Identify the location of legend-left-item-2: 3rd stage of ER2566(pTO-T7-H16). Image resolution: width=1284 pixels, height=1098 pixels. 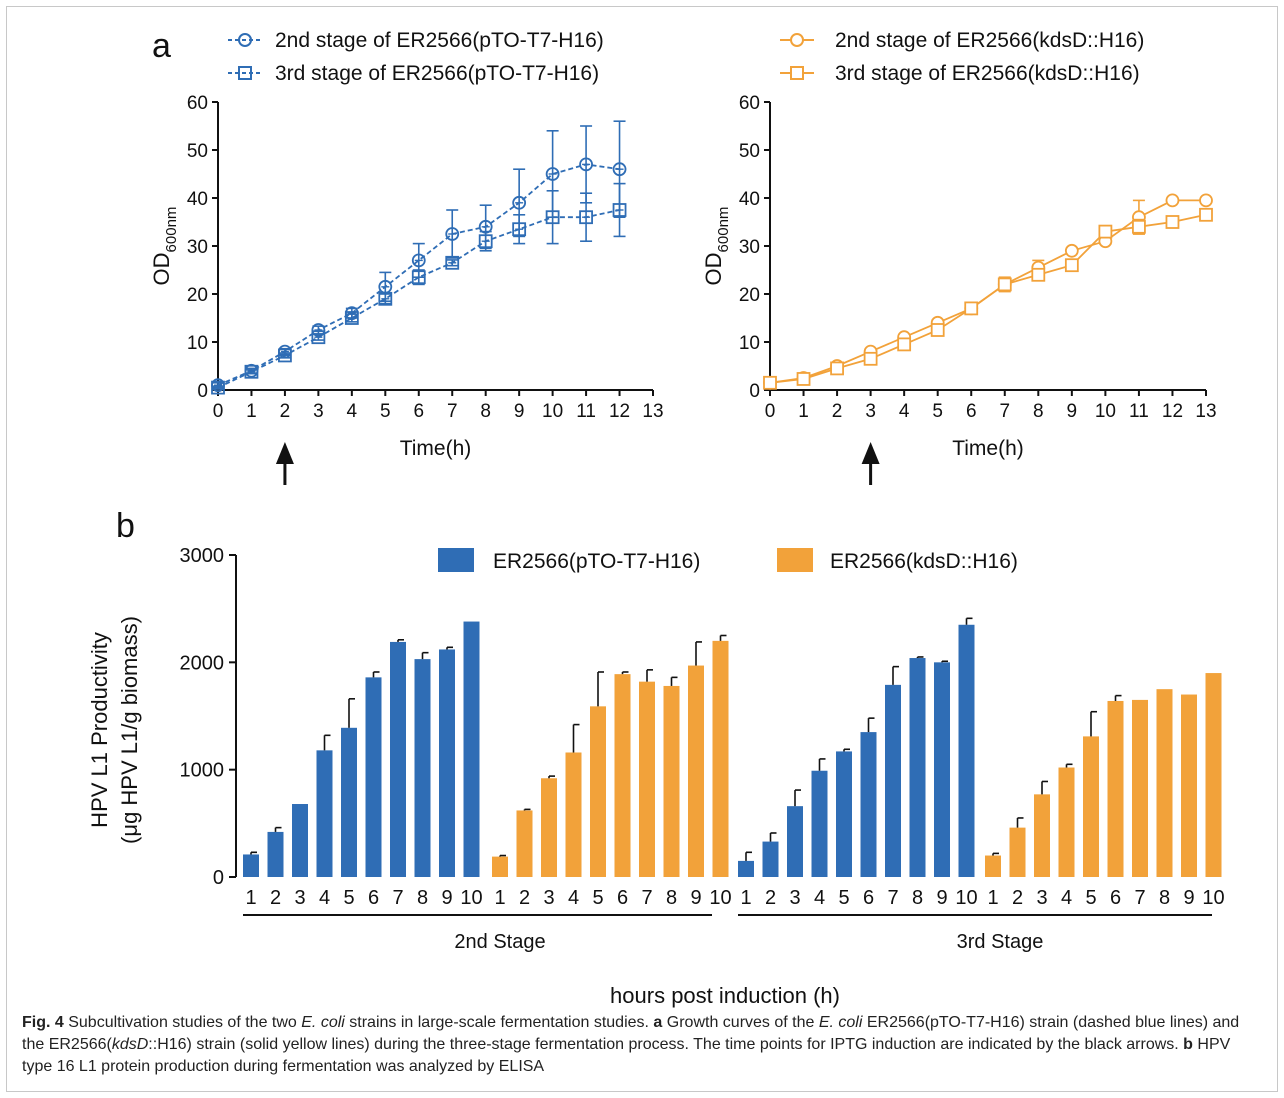
(413, 73).